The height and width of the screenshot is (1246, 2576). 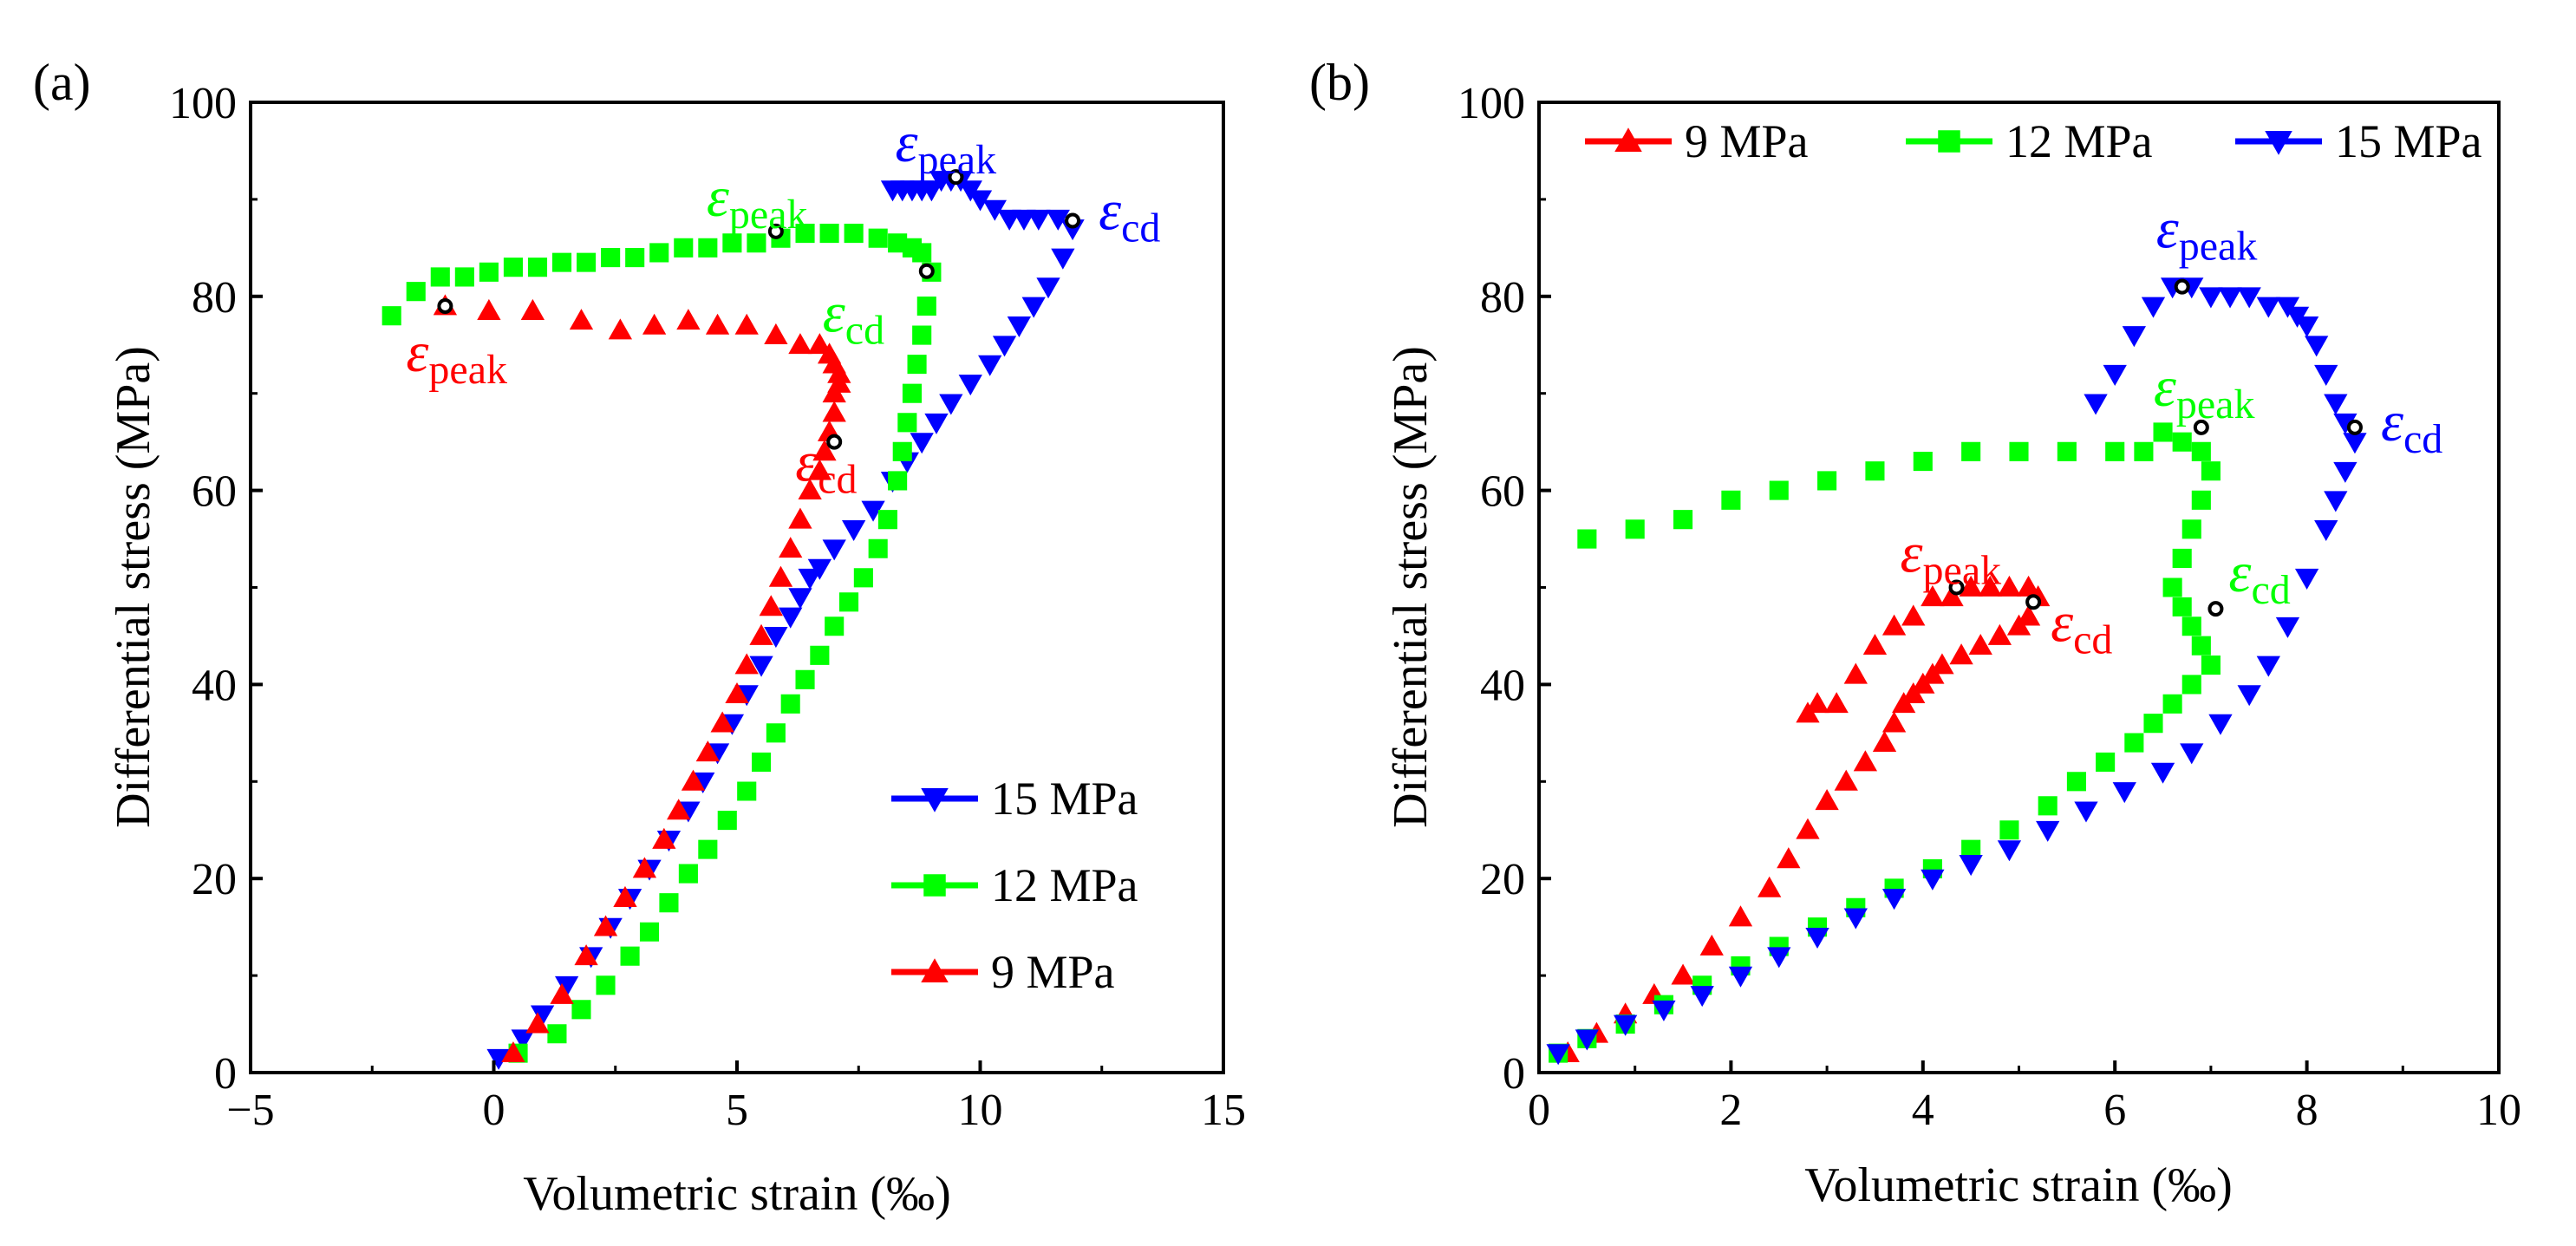 I want to click on x-tick-label: 10, so click(x=981, y=1110).